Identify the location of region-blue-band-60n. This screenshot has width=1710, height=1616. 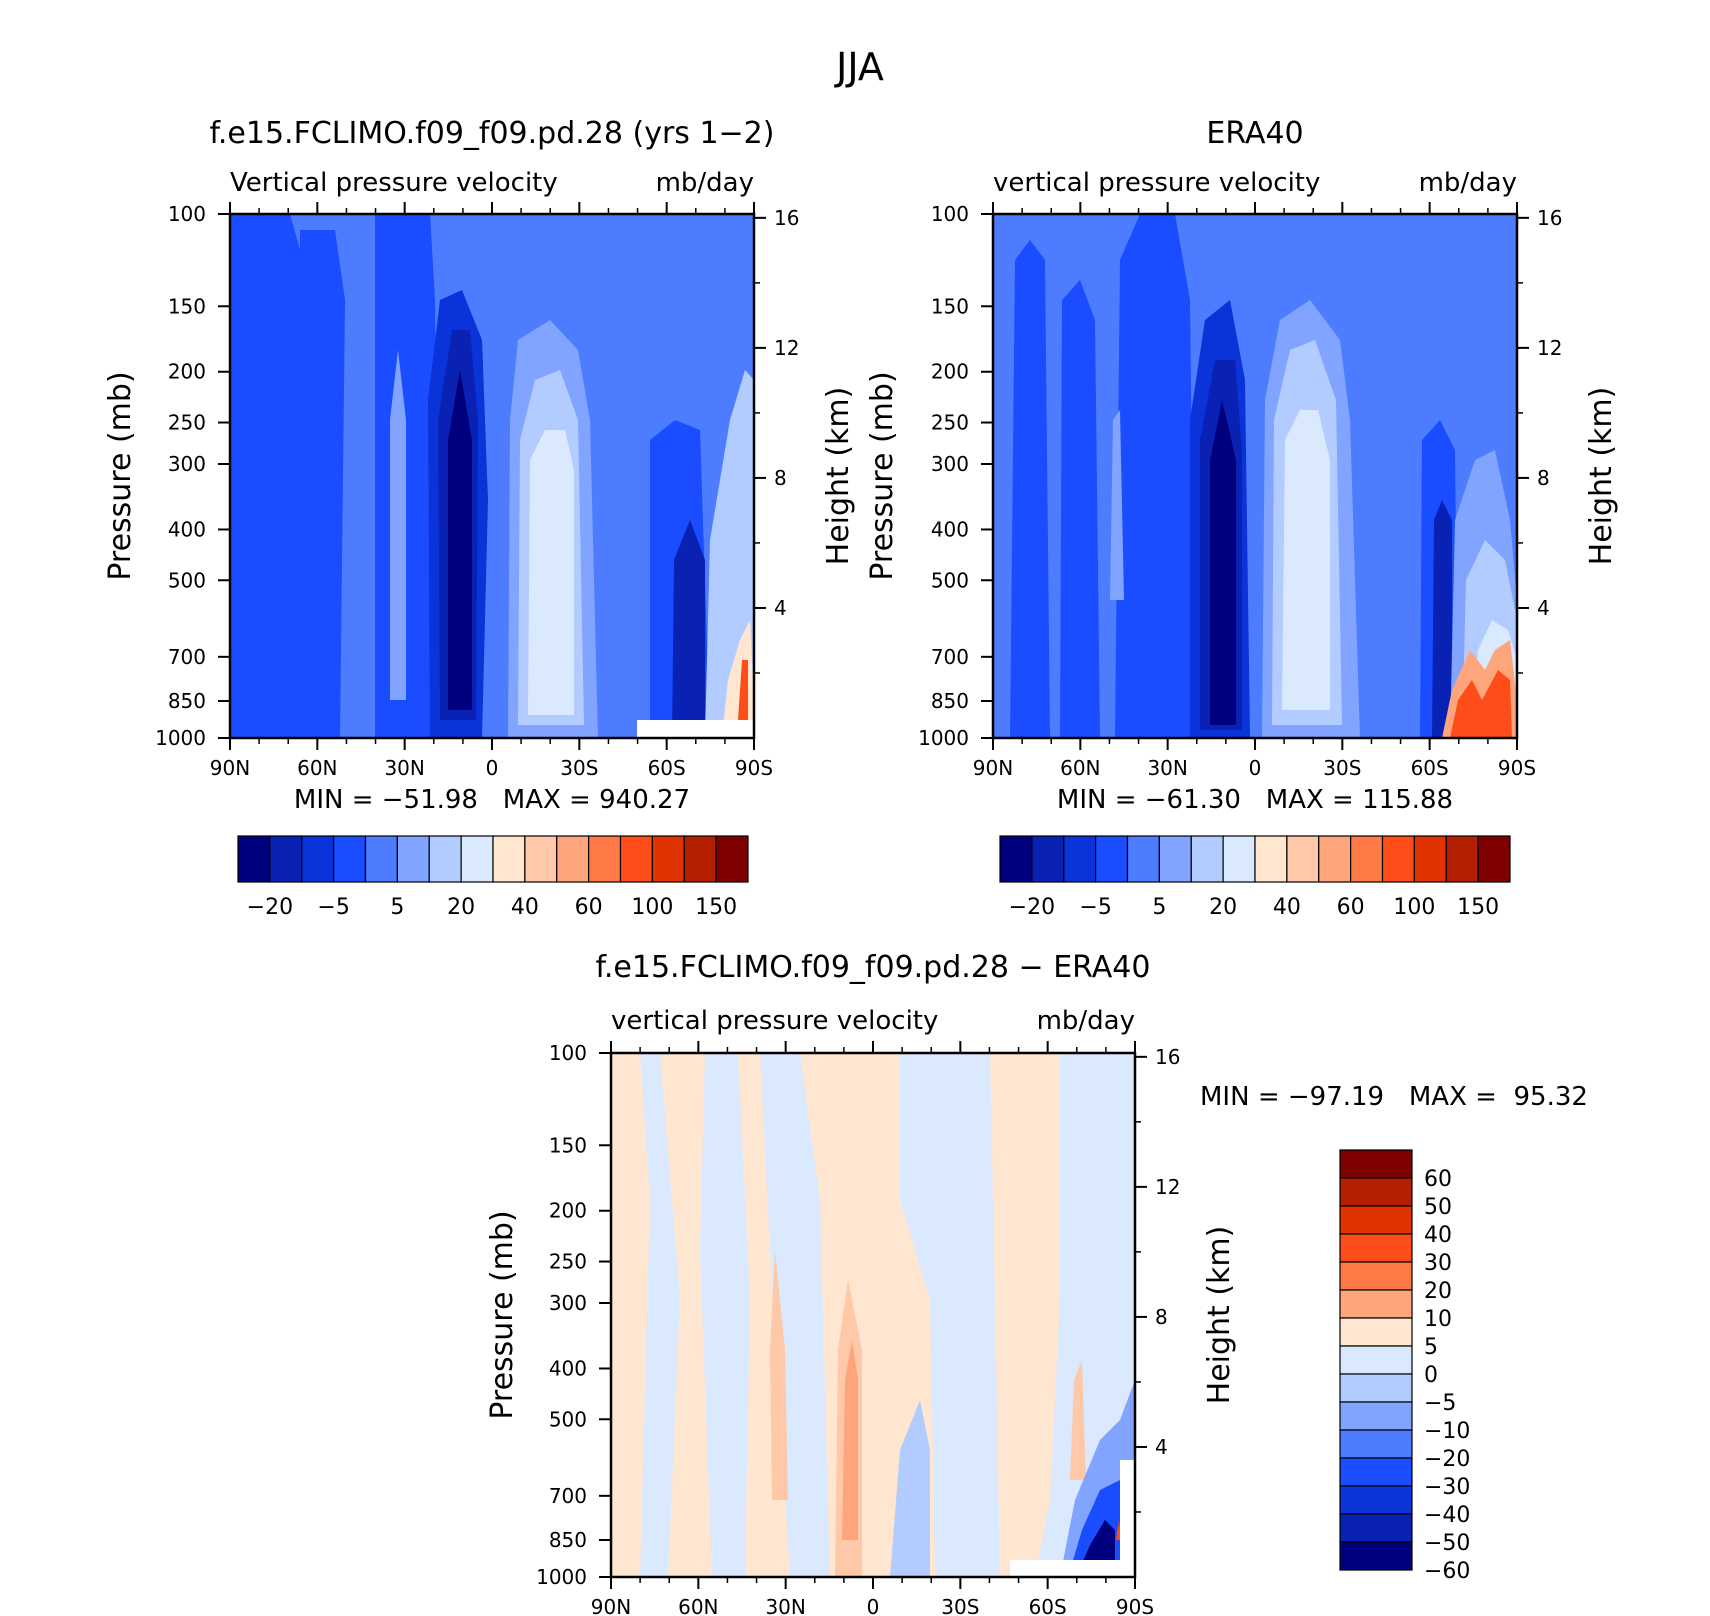
(322, 484).